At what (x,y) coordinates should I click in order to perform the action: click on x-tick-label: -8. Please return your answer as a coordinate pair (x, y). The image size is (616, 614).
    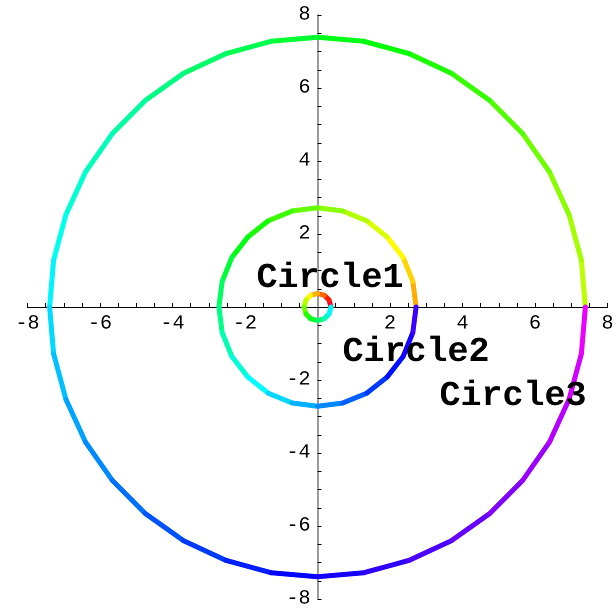
    Looking at the image, I should click on (27, 324).